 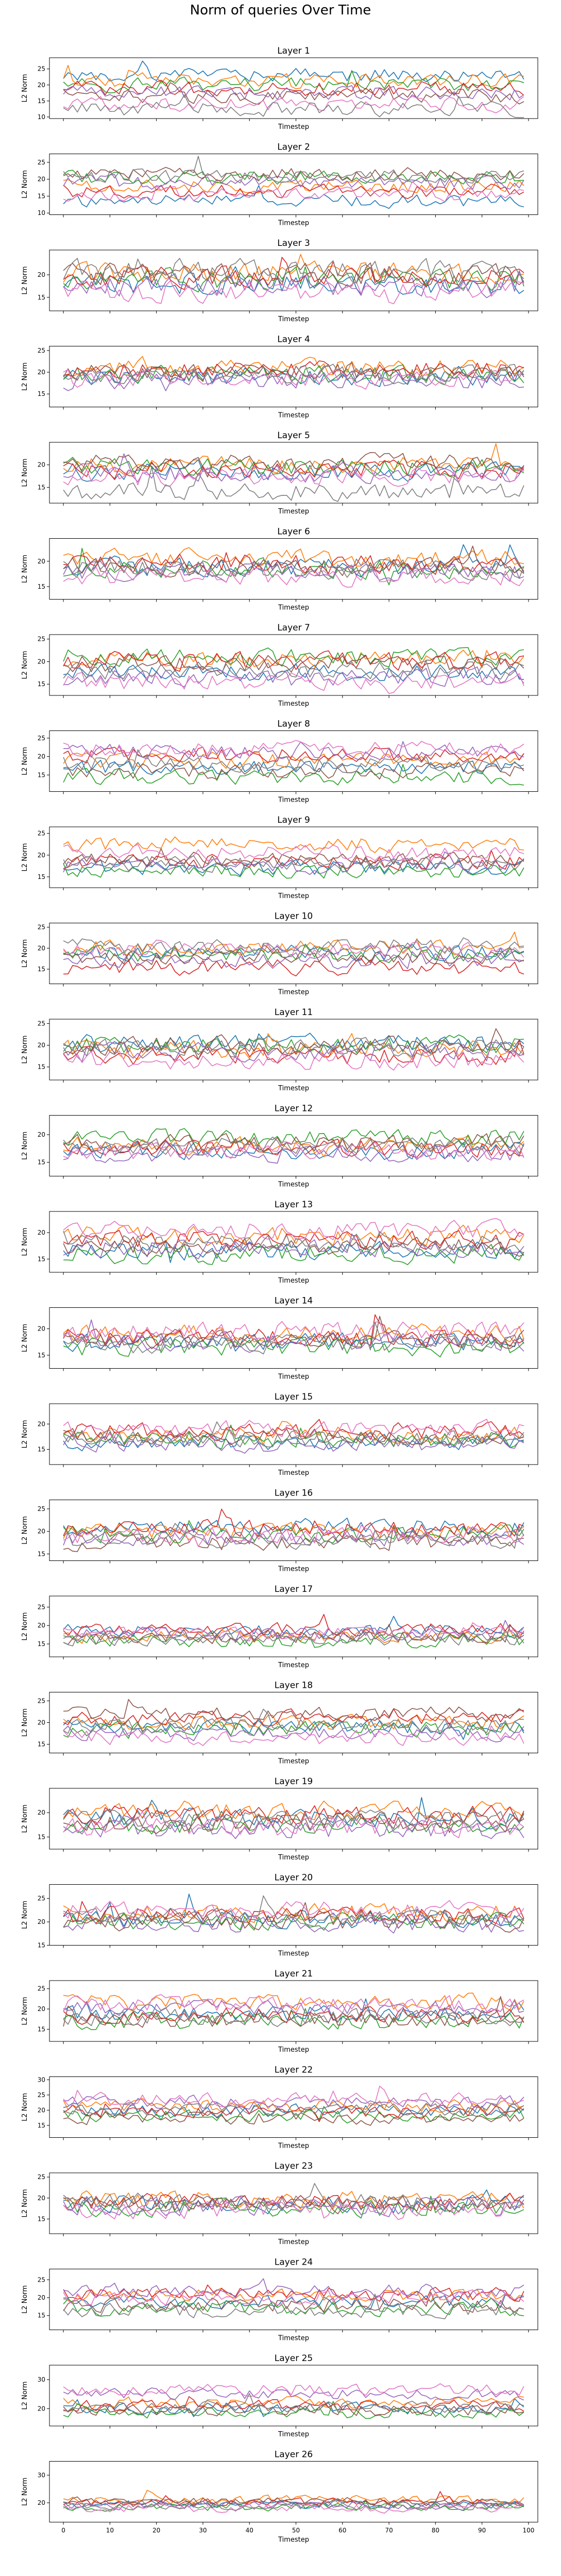 I want to click on subplot-7: Layer 7 L2 Norm Timestep 15 20 25, so click(x=279, y=666).